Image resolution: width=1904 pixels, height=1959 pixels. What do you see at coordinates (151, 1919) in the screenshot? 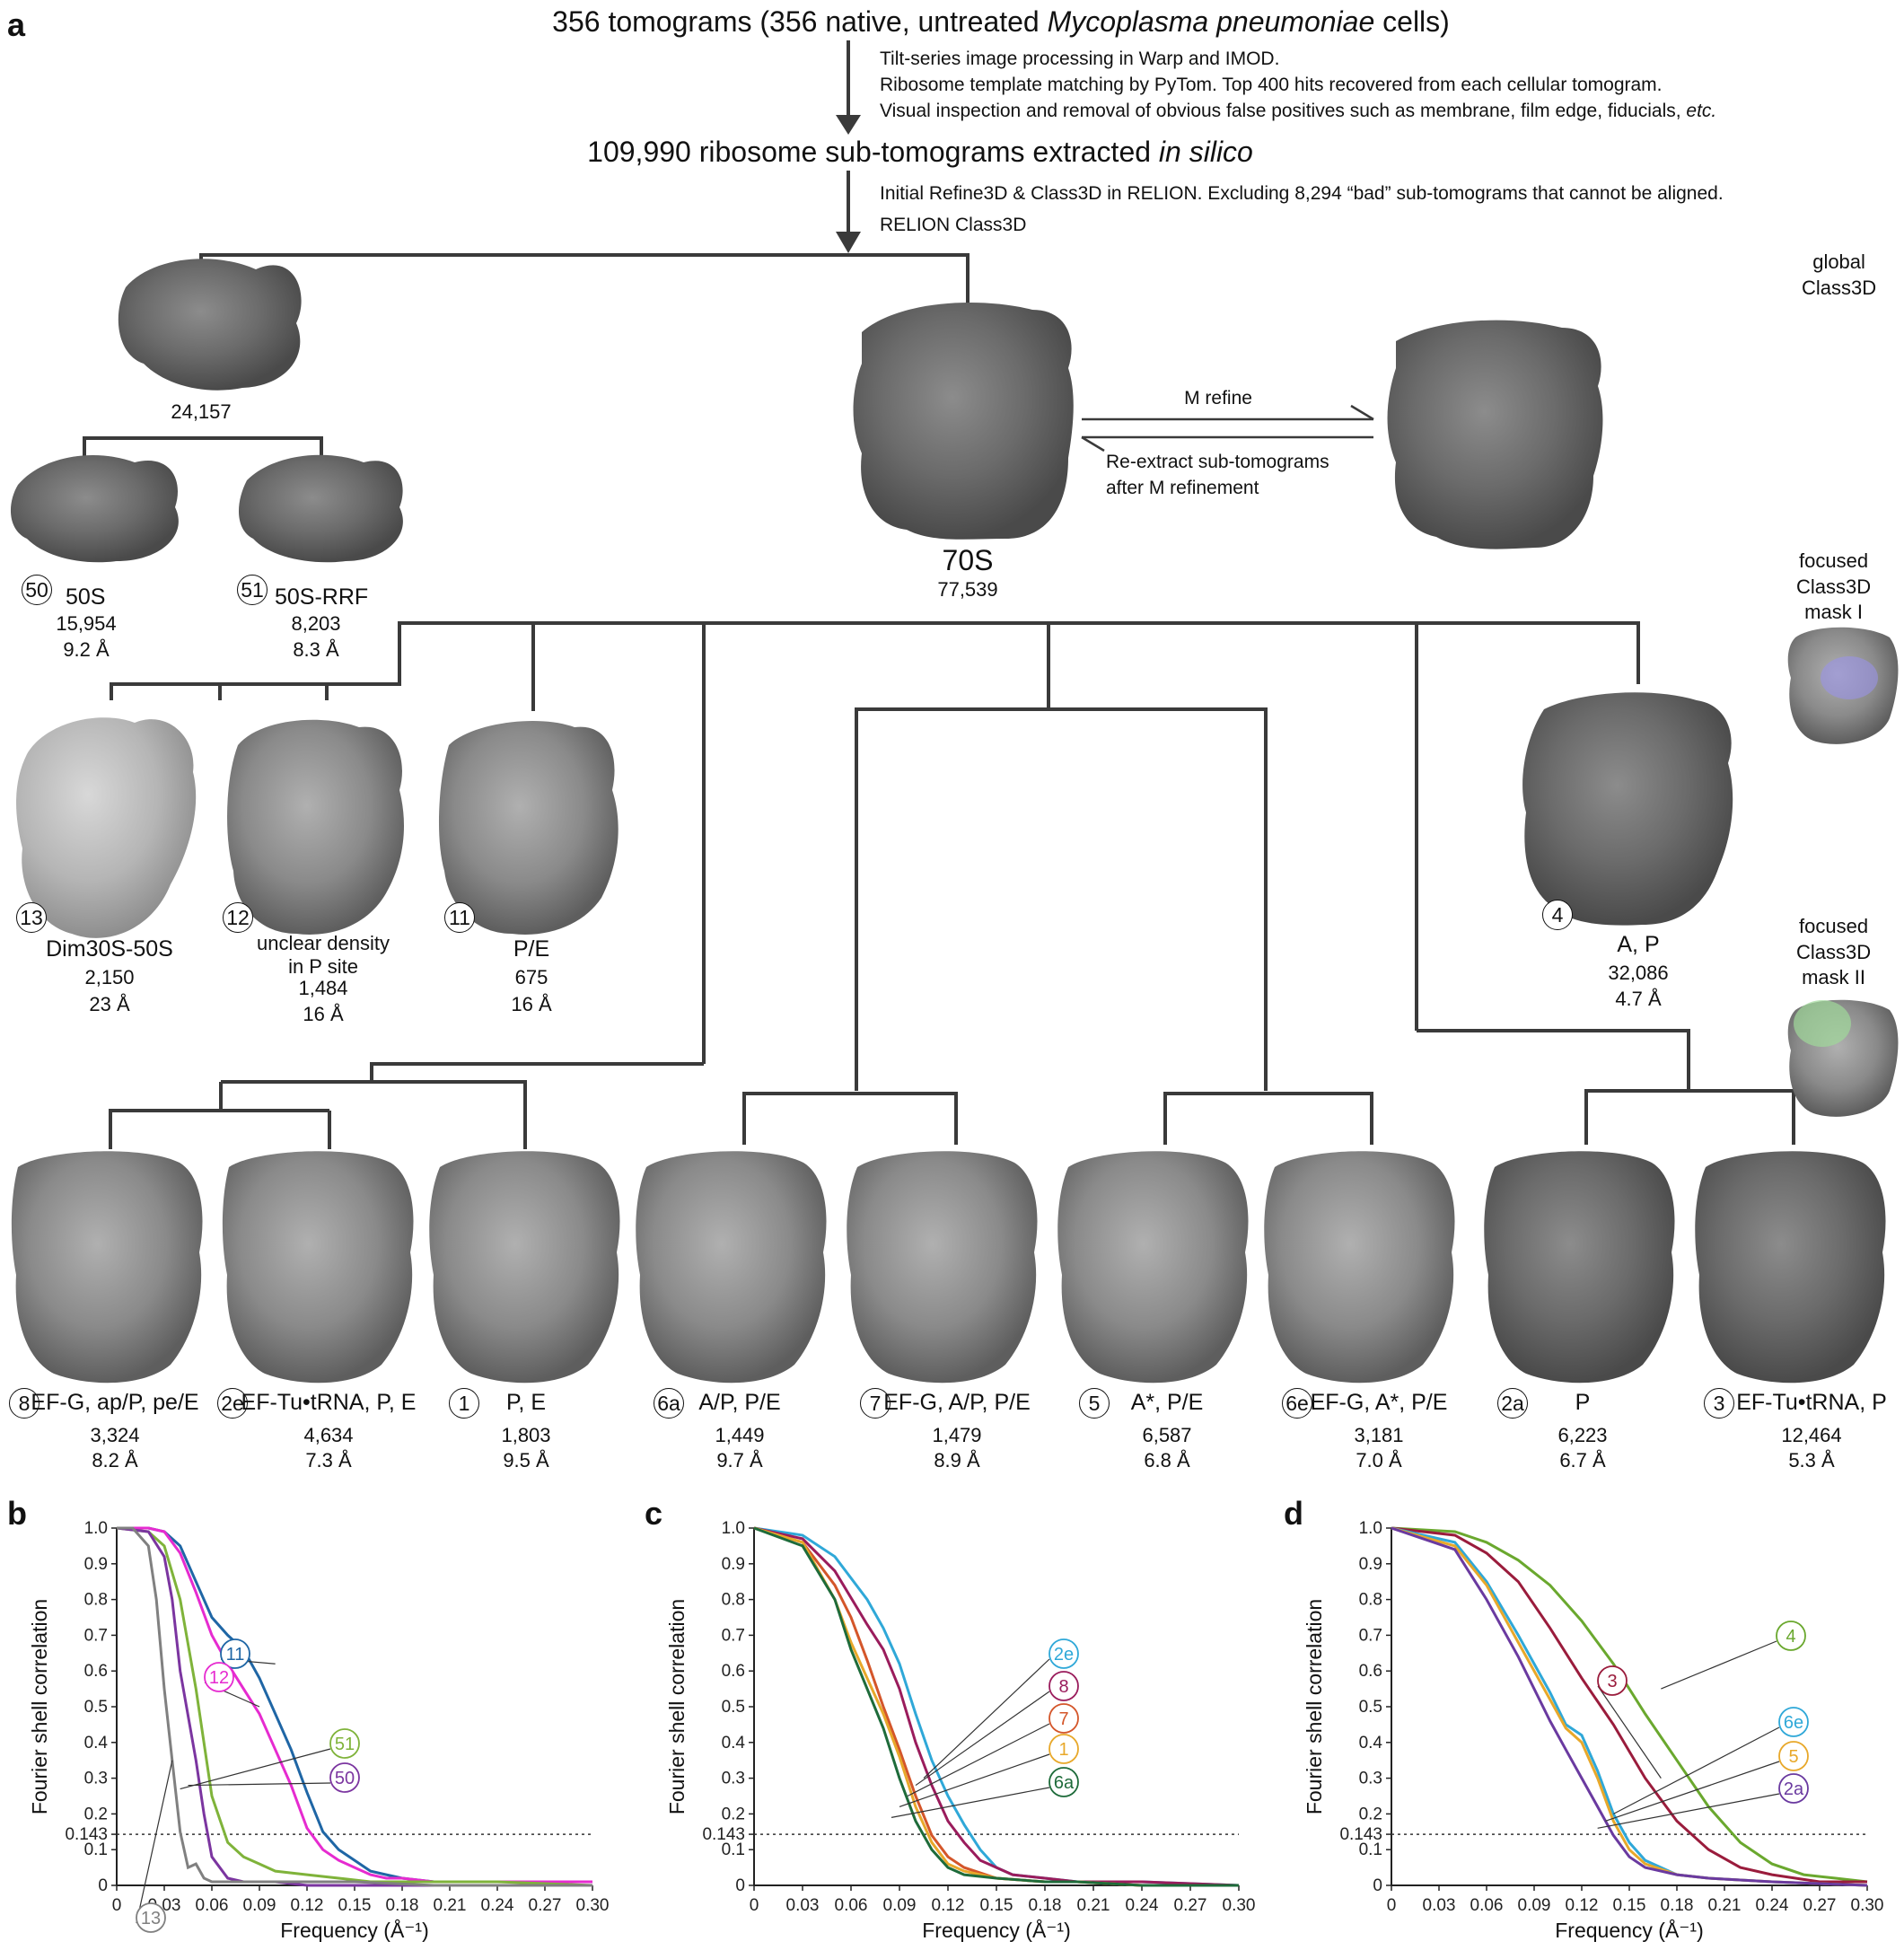
I see `series-label-13: 13` at bounding box center [151, 1919].